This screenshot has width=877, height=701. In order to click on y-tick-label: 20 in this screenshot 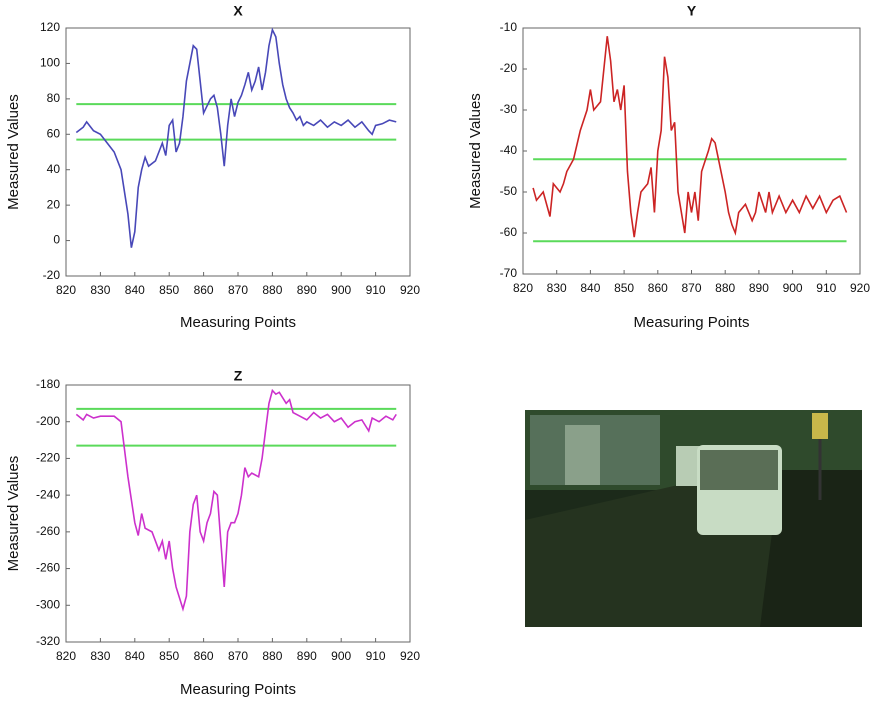, I will do `click(54, 204)`.